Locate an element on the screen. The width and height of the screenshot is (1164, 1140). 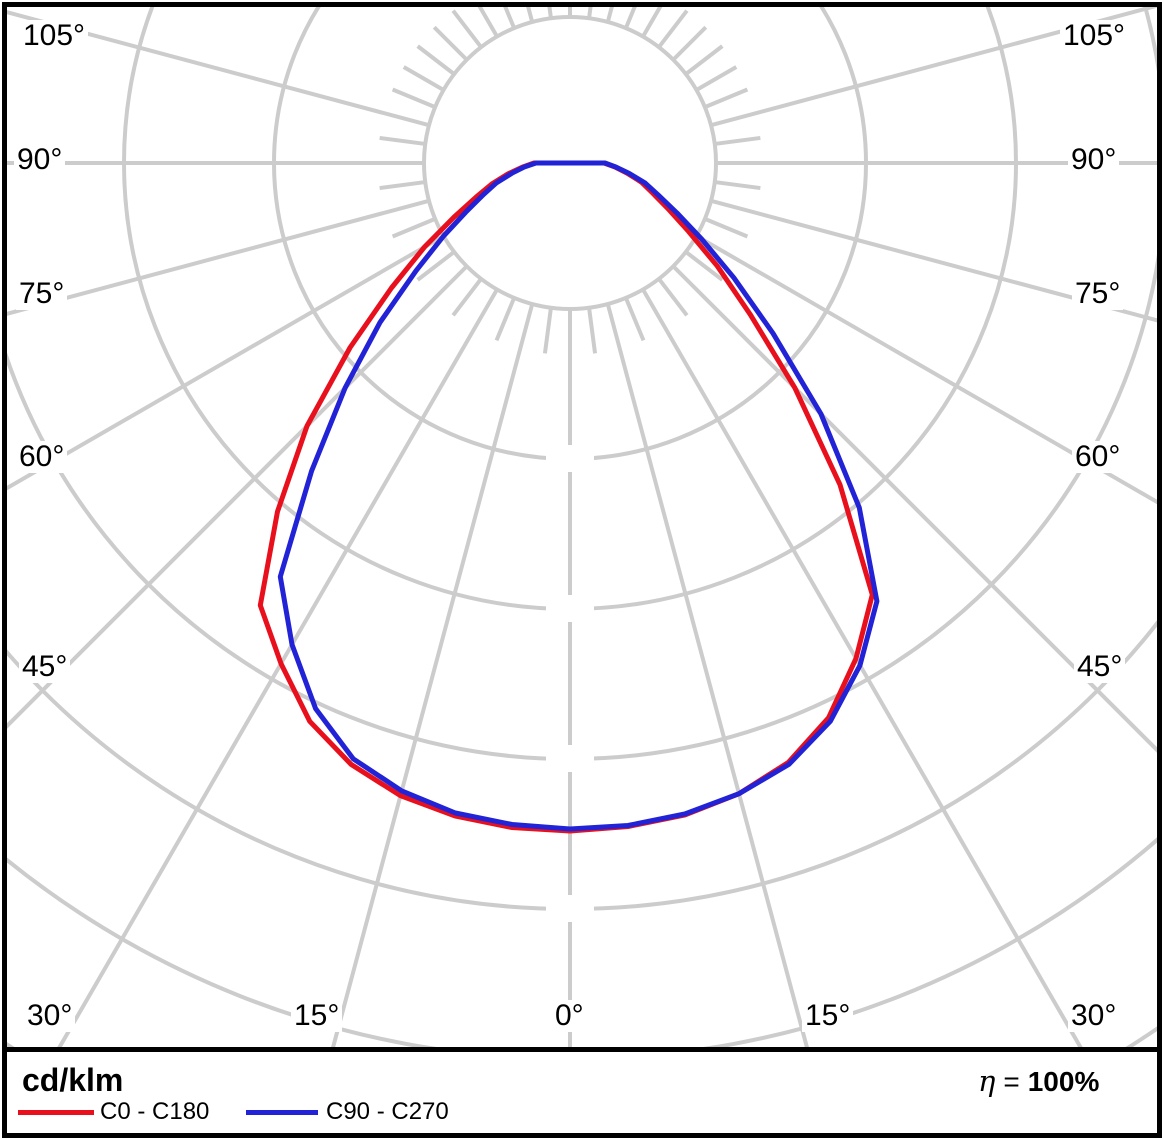
angle-label-bottom-30-left: 30° is located at coordinates (50, 1016).